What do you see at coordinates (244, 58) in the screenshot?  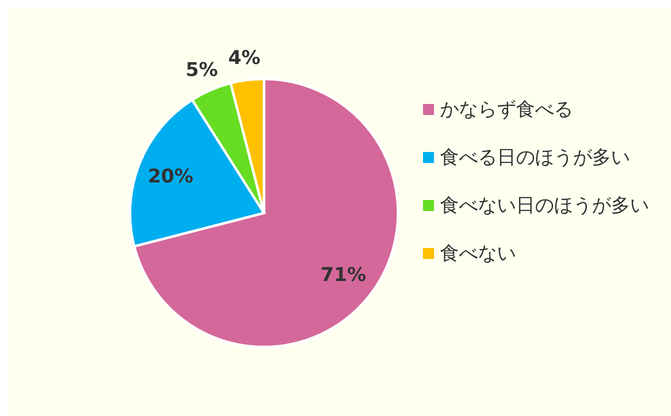 I see `data-label: 4%` at bounding box center [244, 58].